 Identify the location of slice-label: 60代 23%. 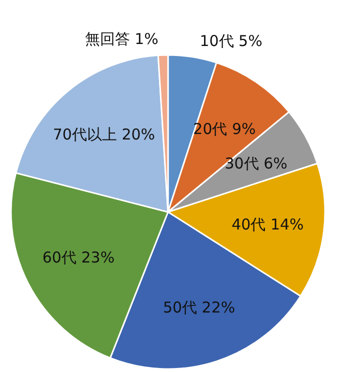
(78, 257).